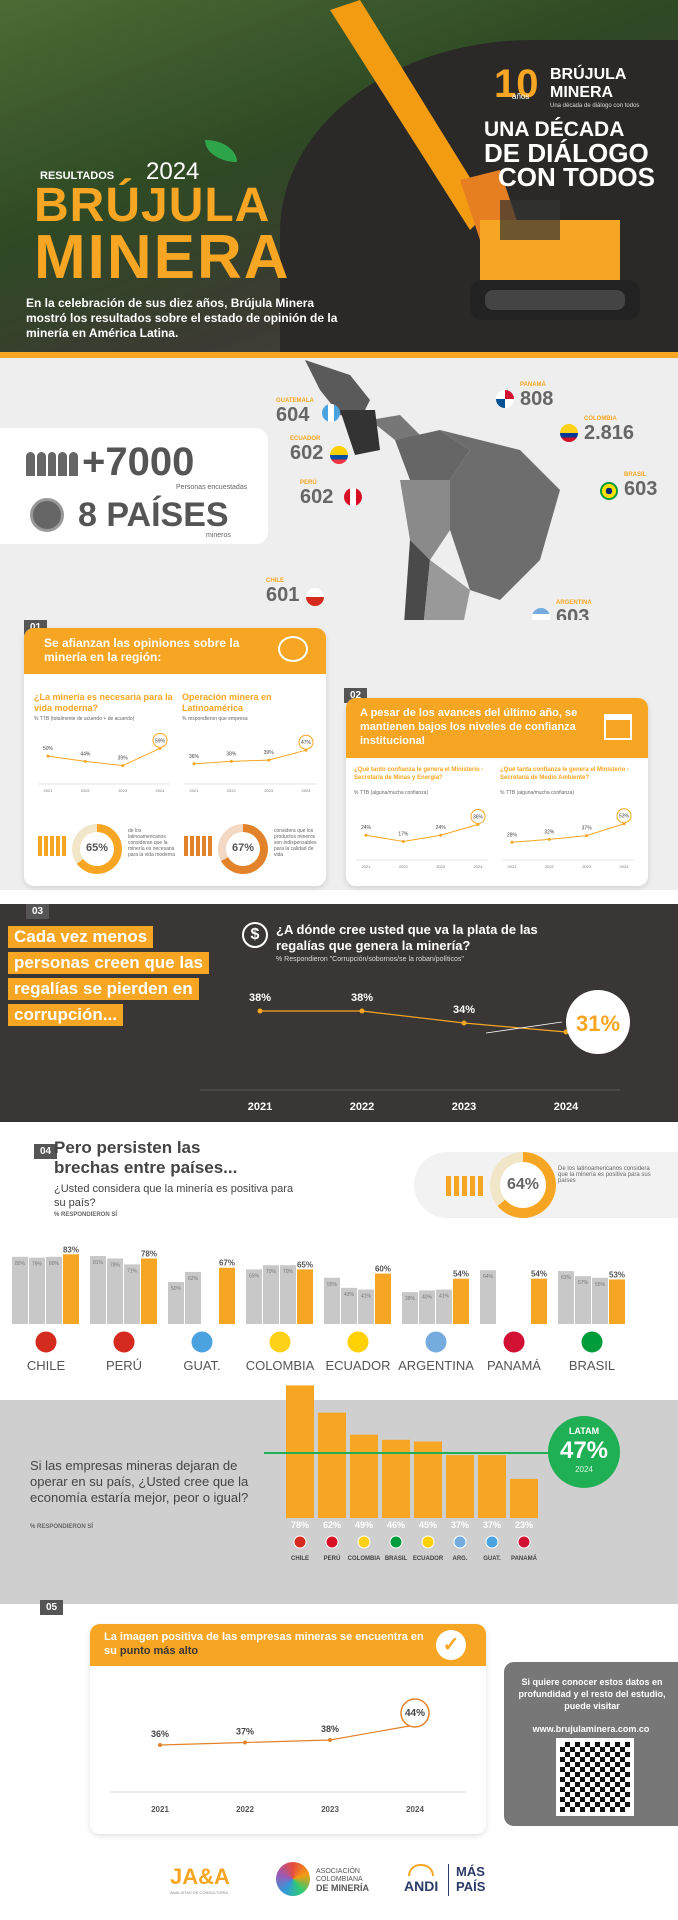  What do you see at coordinates (444, 1297) in the screenshot?
I see `data-label: 41%` at bounding box center [444, 1297].